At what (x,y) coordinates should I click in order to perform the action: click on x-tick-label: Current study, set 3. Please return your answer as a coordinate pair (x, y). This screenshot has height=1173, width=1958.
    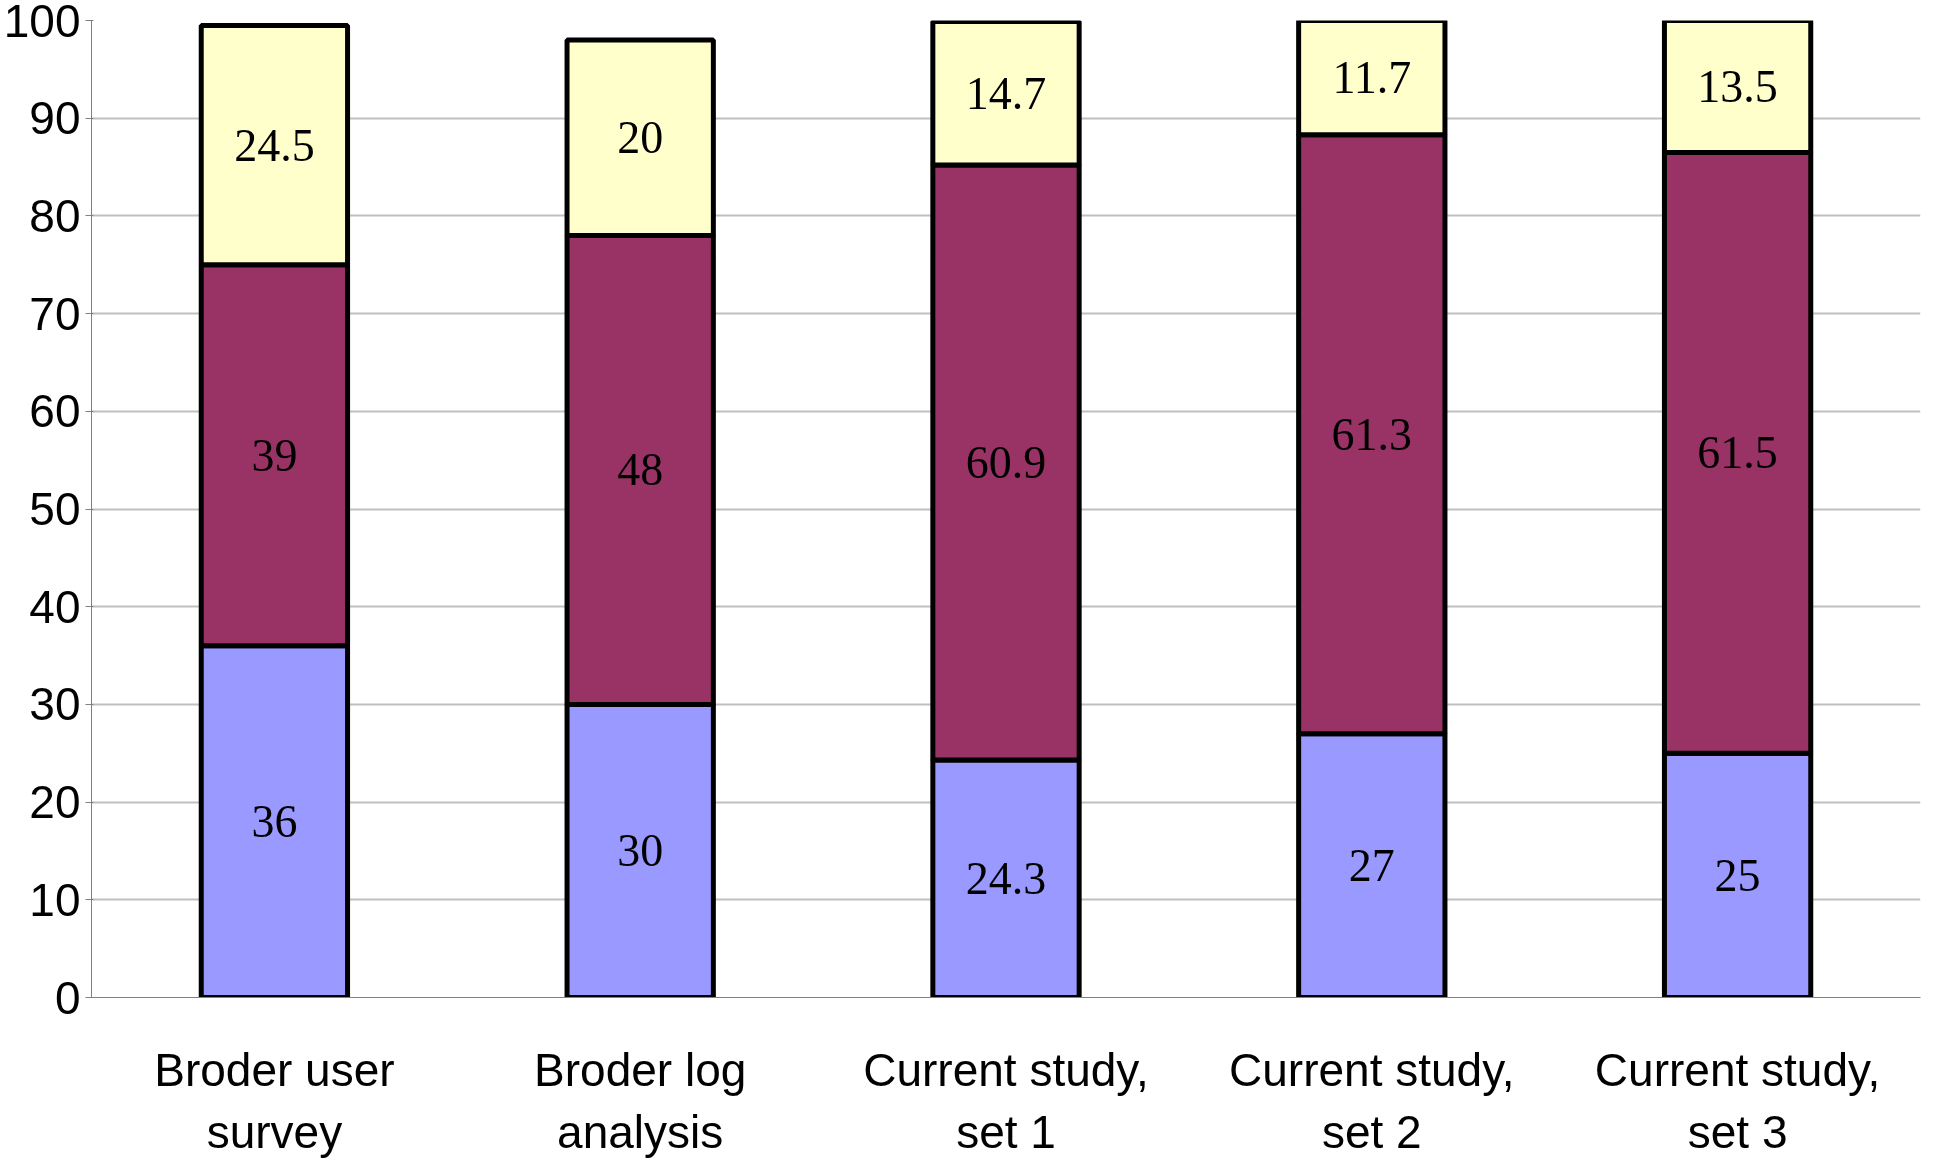
    Looking at the image, I should click on (1737, 1100).